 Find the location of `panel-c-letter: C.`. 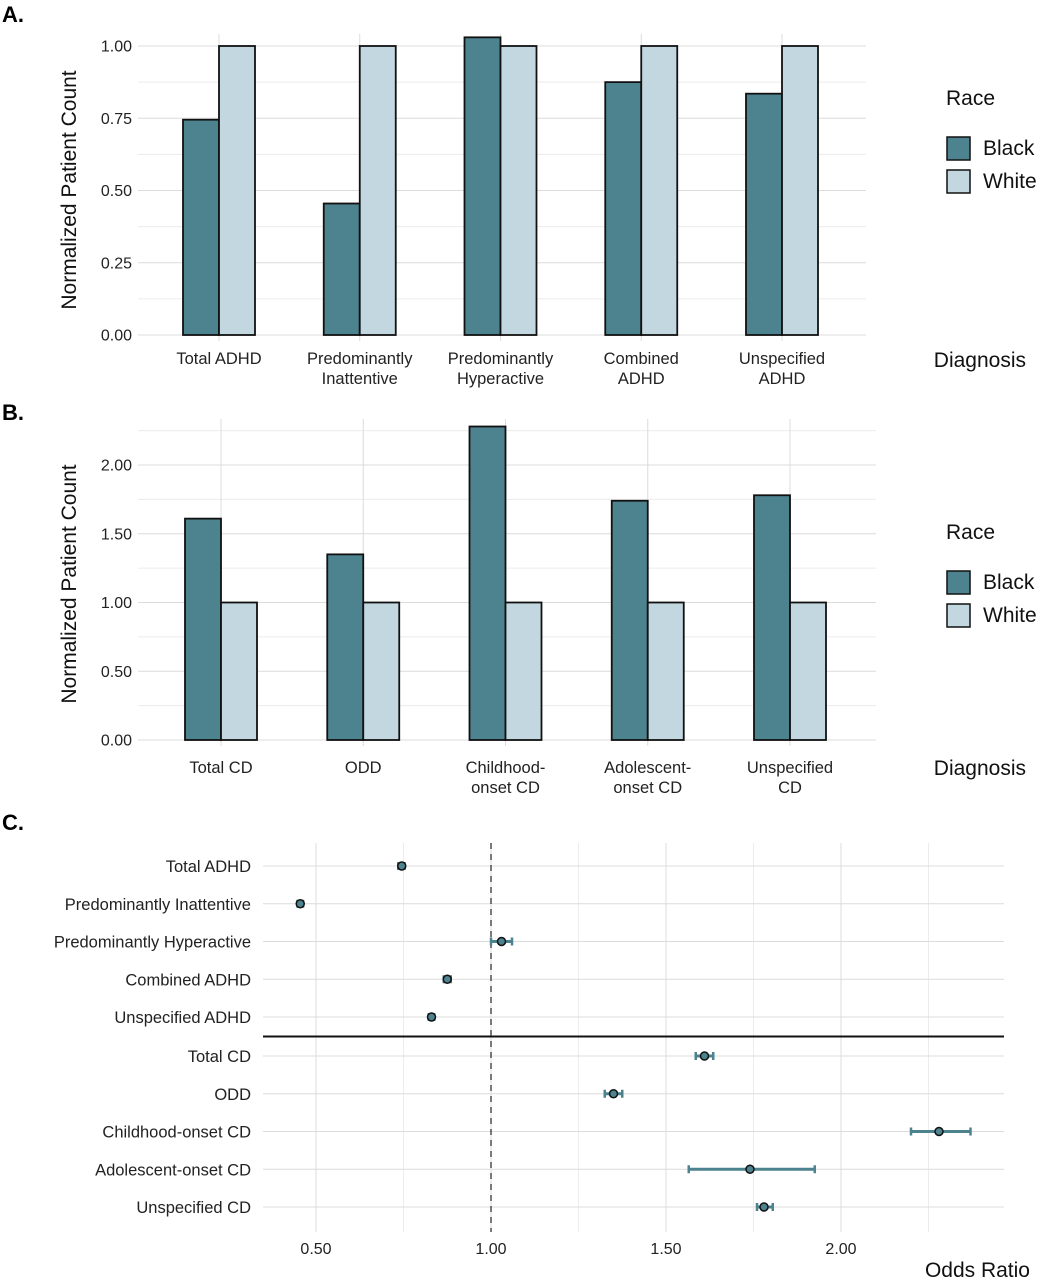

panel-c-letter: C. is located at coordinates (13, 822).